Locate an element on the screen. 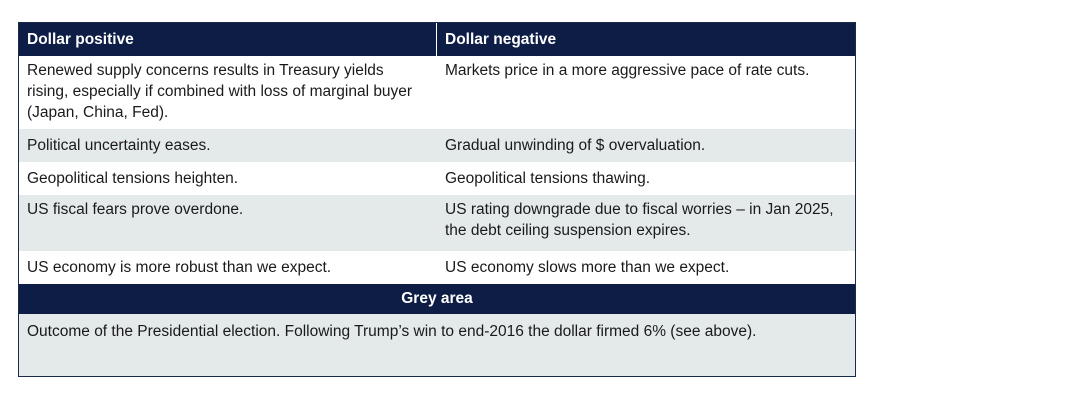 The image size is (1088, 400). table-header-row: Dollar positive Dollar negative is located at coordinates (437, 39).